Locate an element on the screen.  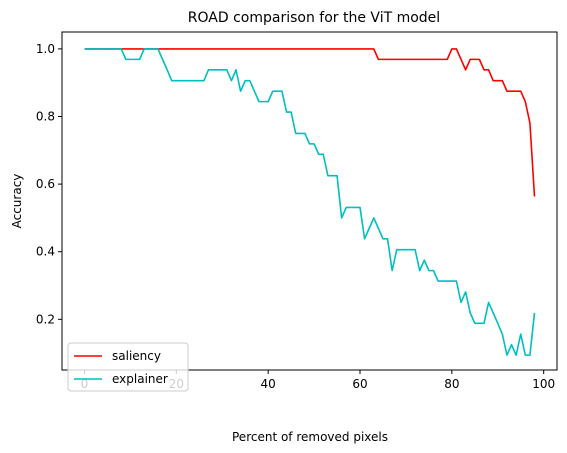
chart-title: ROAD comparison for the ViT model is located at coordinates (314, 18).